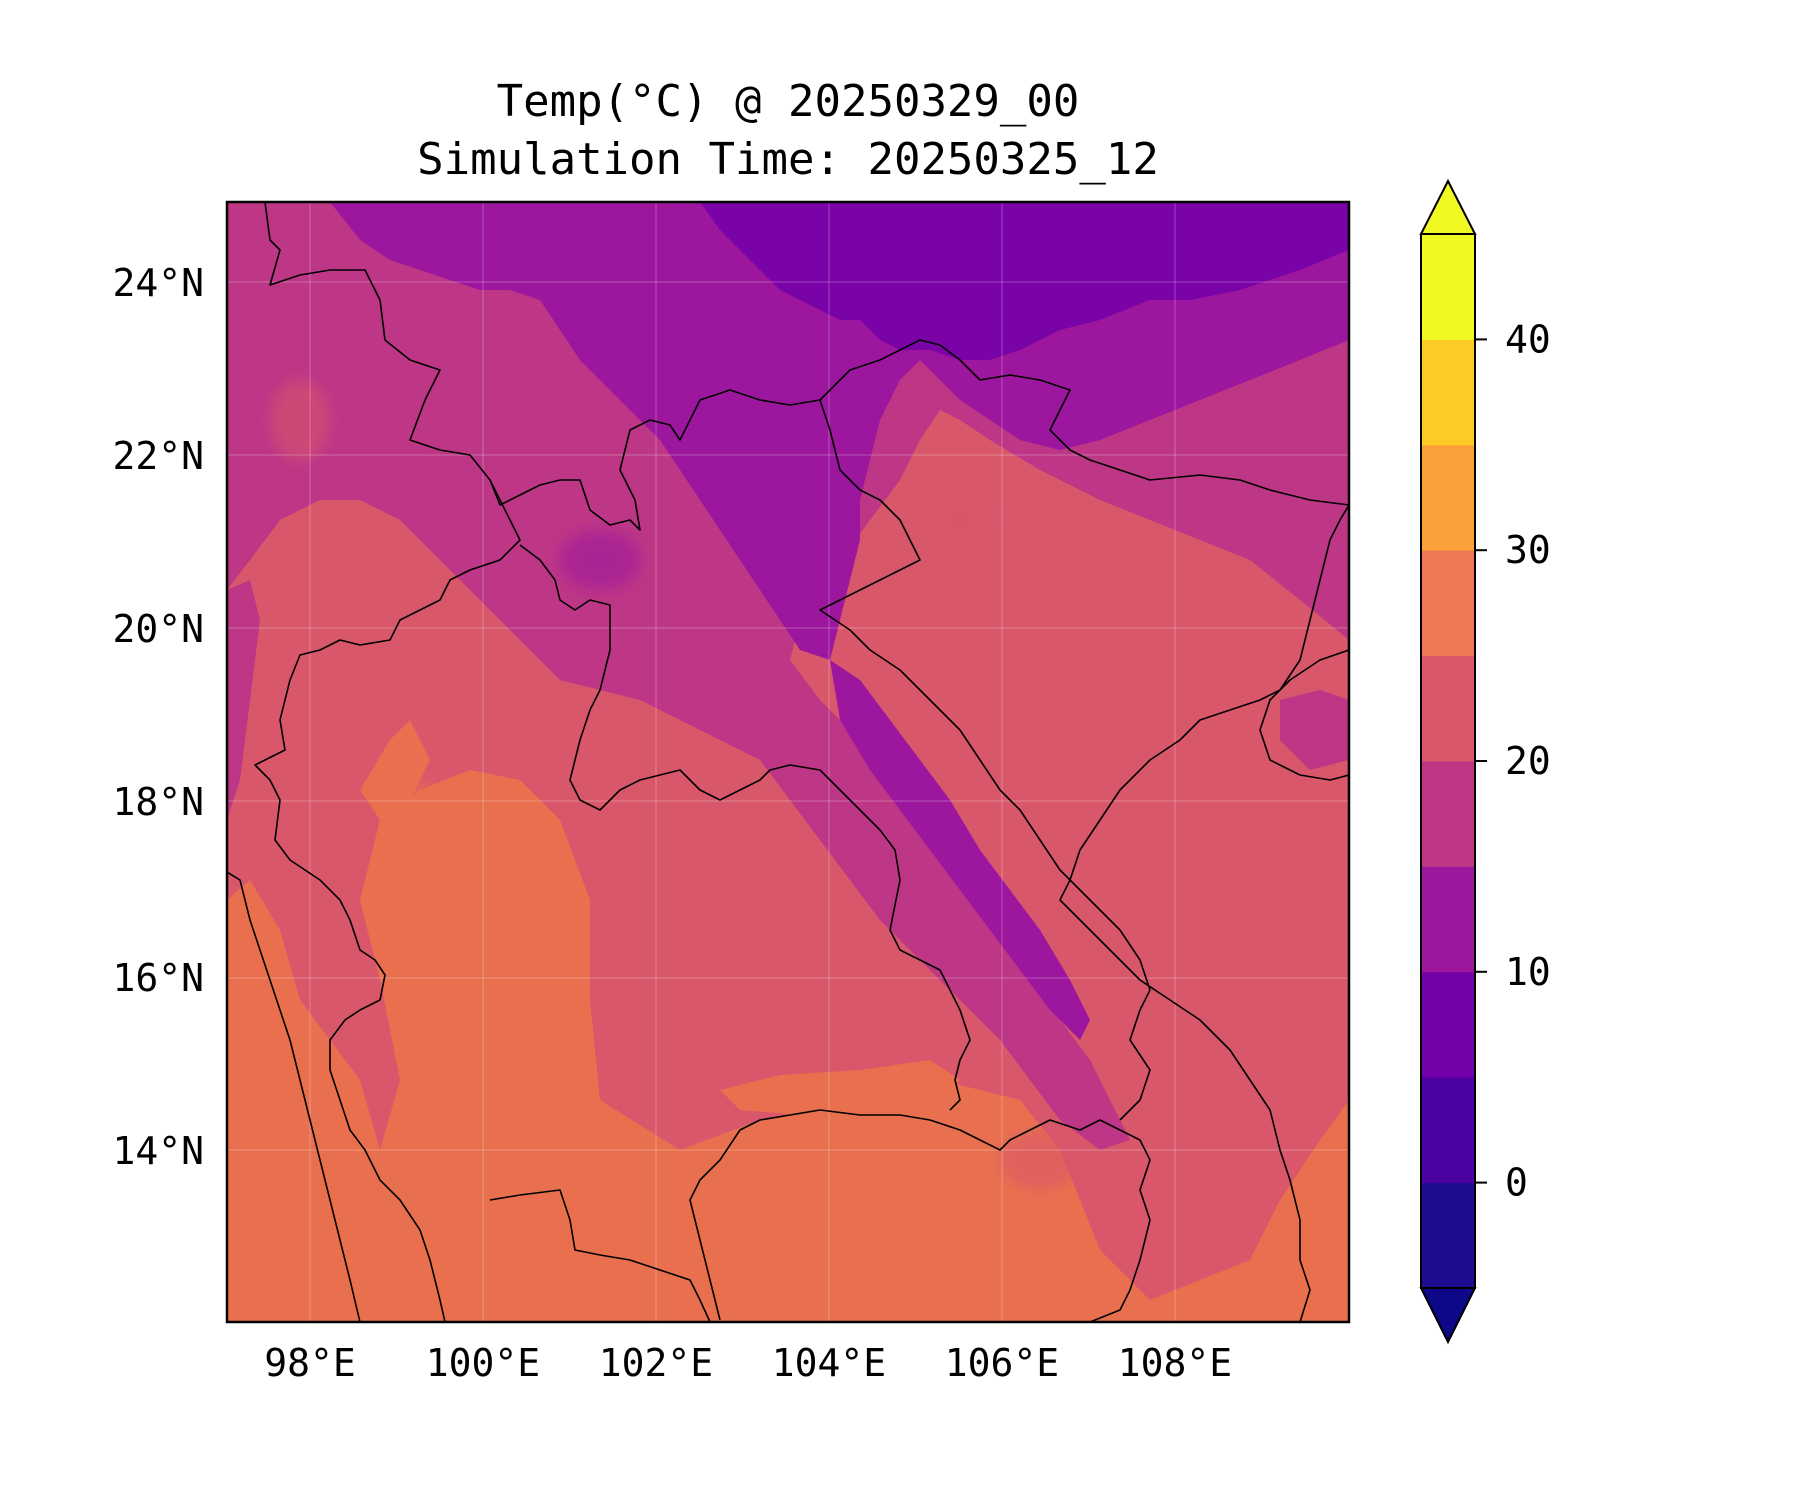 The image size is (1800, 1500). I want to click on colorbar: 0 10 20 30 40, so click(1485, 761).